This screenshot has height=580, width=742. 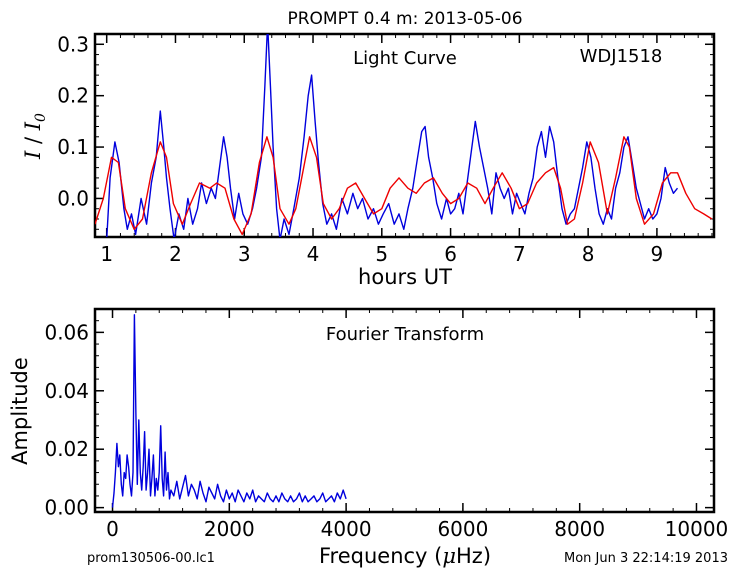 I want to click on fourier-xlabel: Frequency (μHz), so click(x=405, y=556).